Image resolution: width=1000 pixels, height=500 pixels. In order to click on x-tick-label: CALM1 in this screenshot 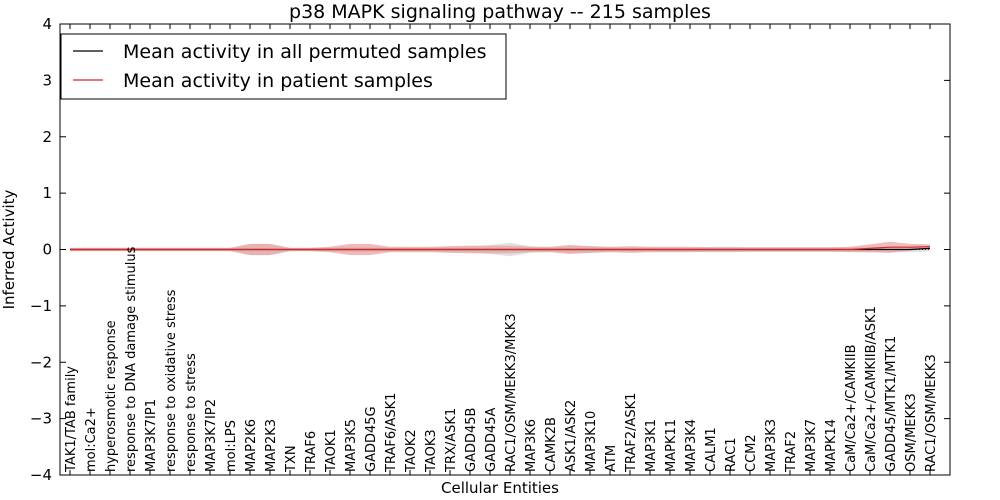, I will do `click(711, 449)`.